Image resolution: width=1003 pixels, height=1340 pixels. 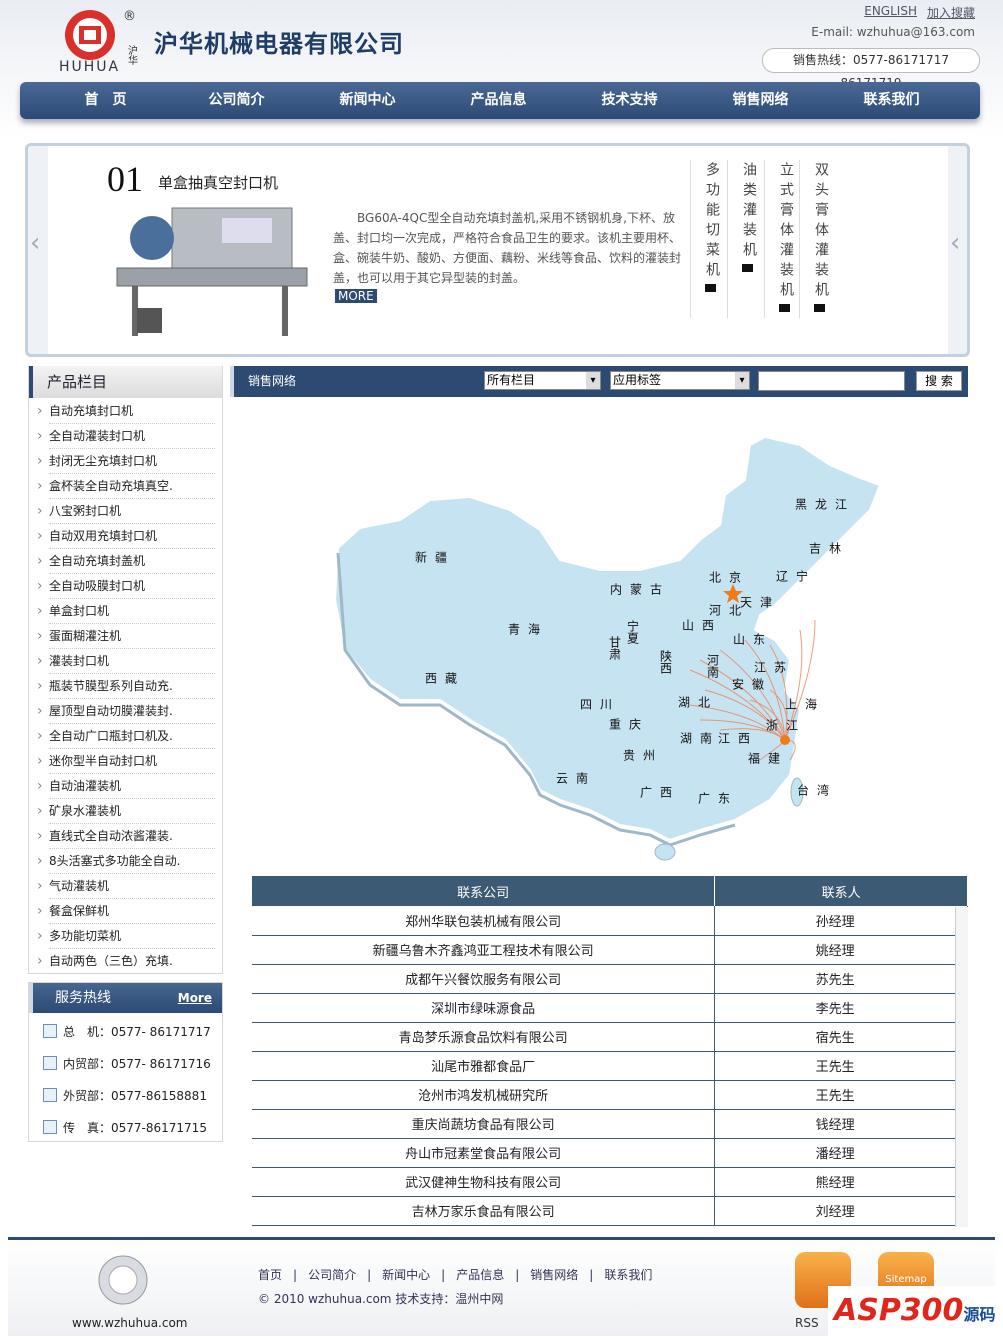 I want to click on company-name: 沪华机械电器有限公司, so click(x=279, y=44).